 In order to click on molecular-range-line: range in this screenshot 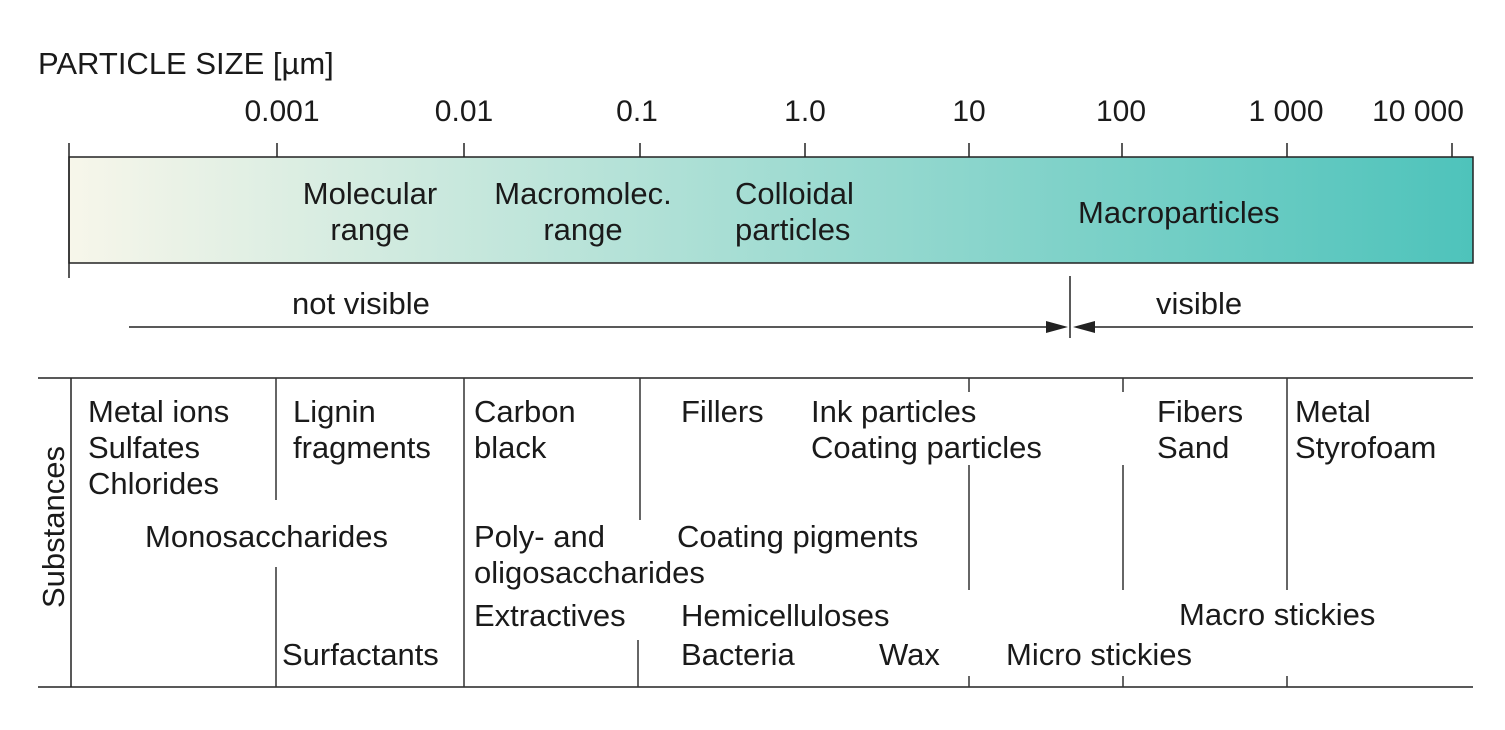, I will do `click(370, 229)`.